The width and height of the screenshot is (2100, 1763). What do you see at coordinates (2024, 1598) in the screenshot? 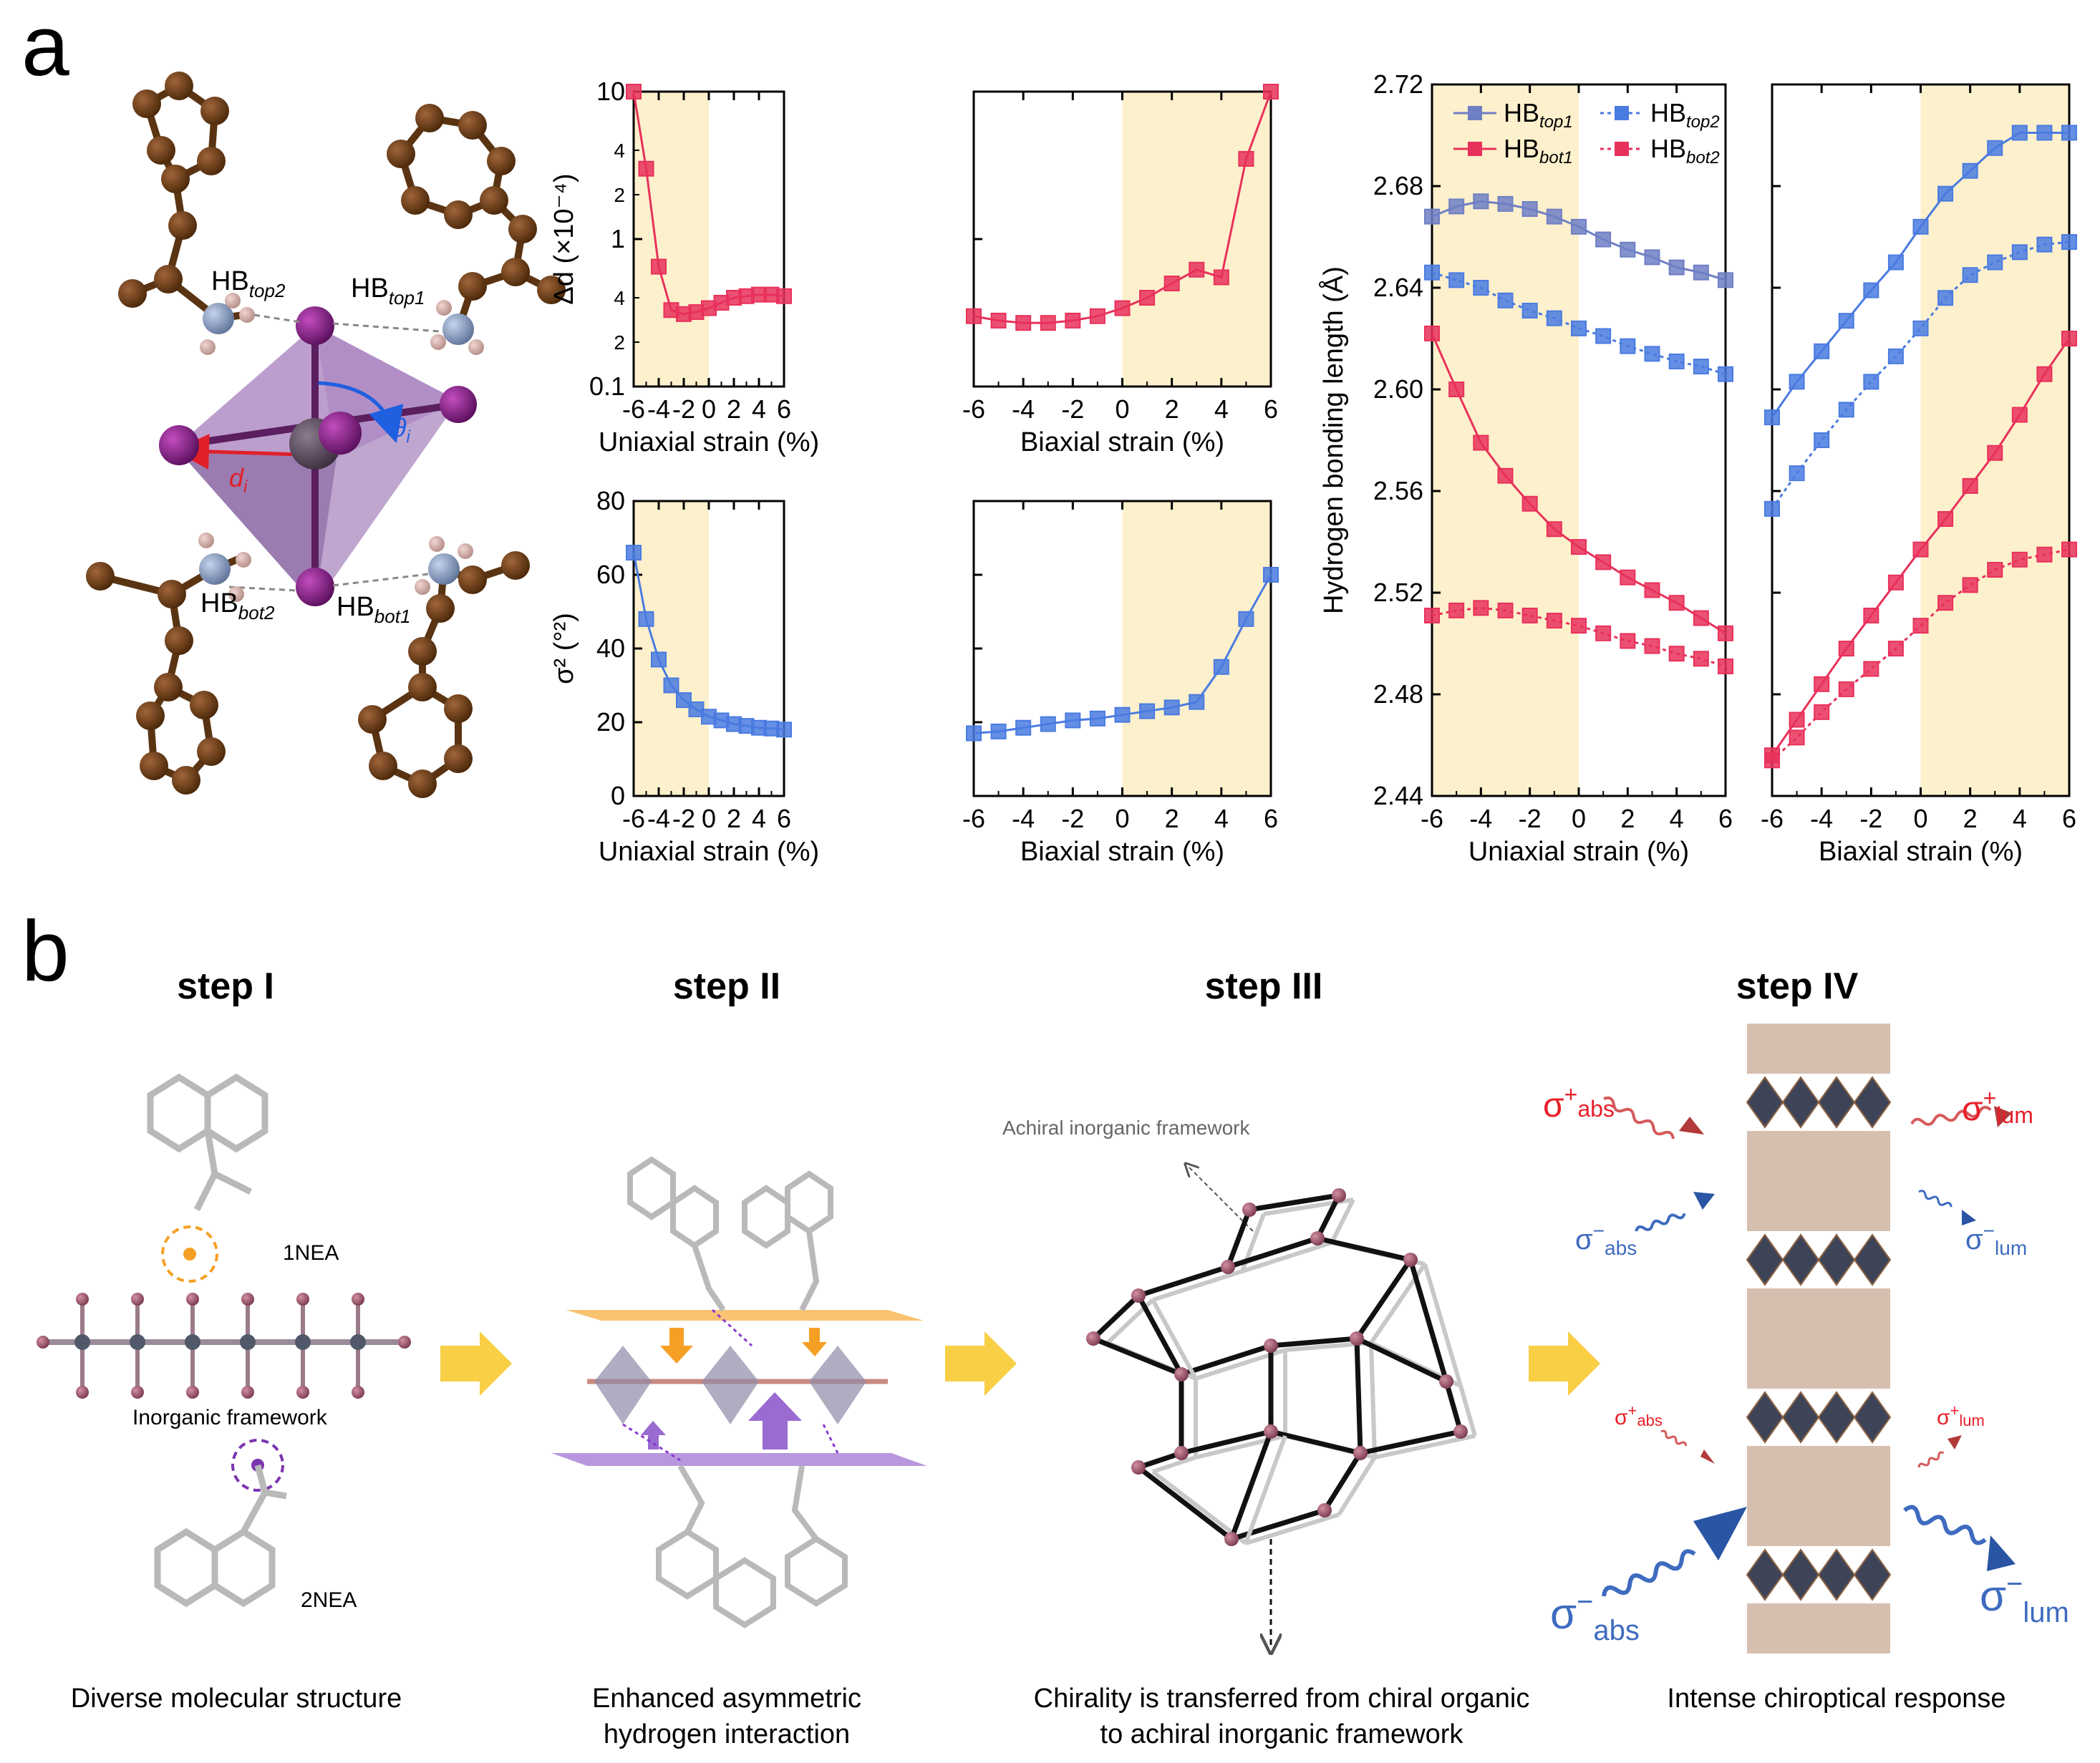
I see `sigma-minus-lum-bot: σ−lum` at bounding box center [2024, 1598].